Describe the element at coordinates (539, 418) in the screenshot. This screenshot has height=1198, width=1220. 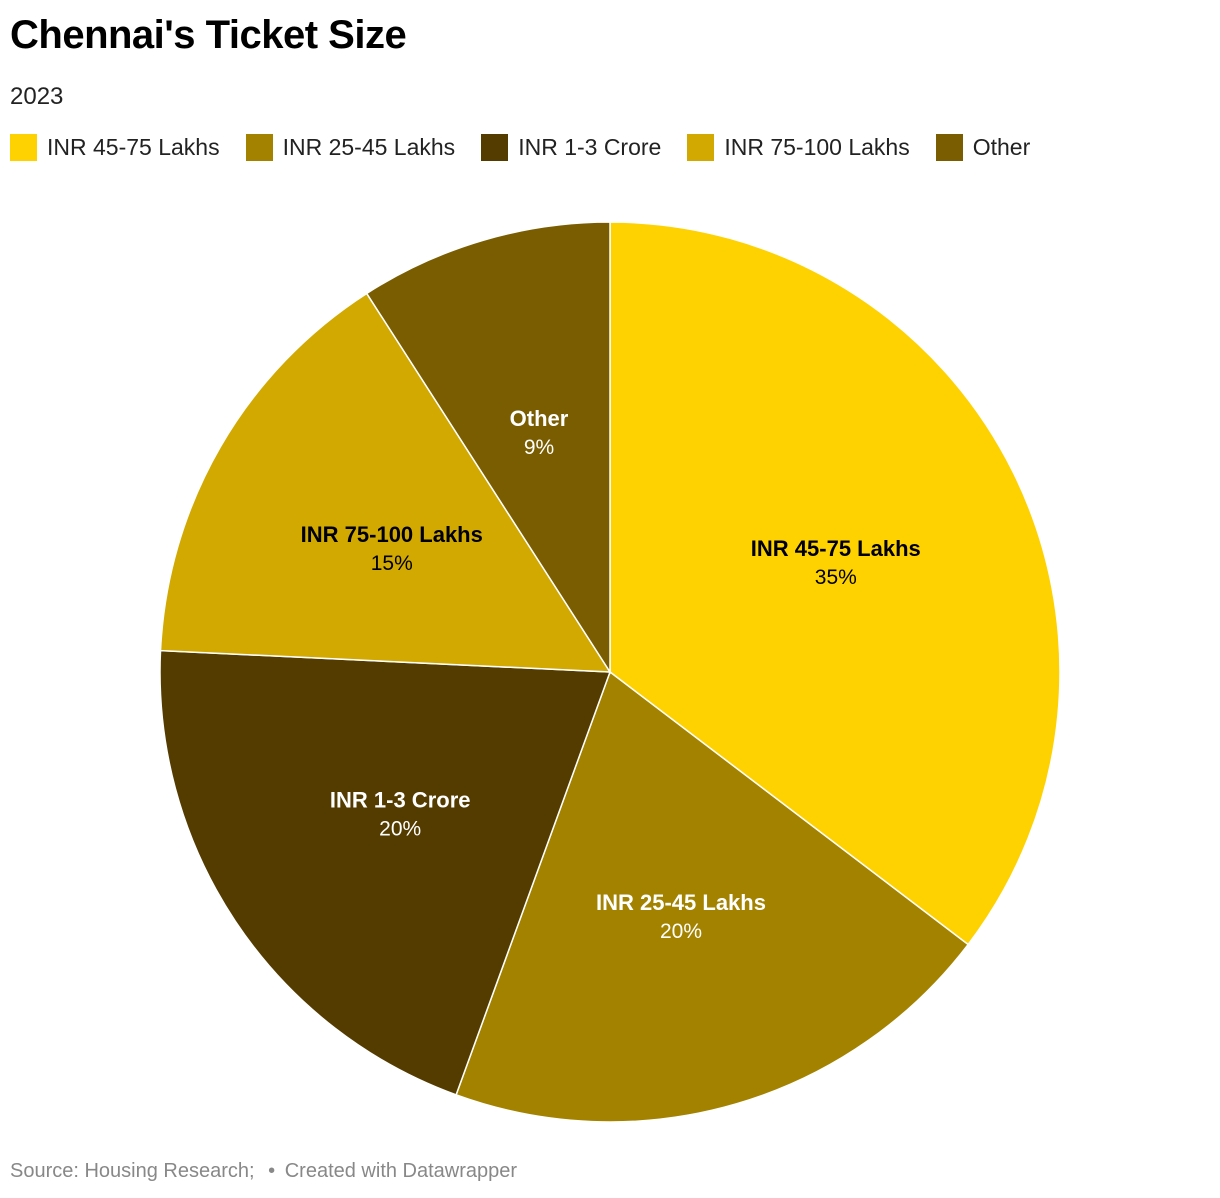
I see `slice-label-other: Other` at that location.